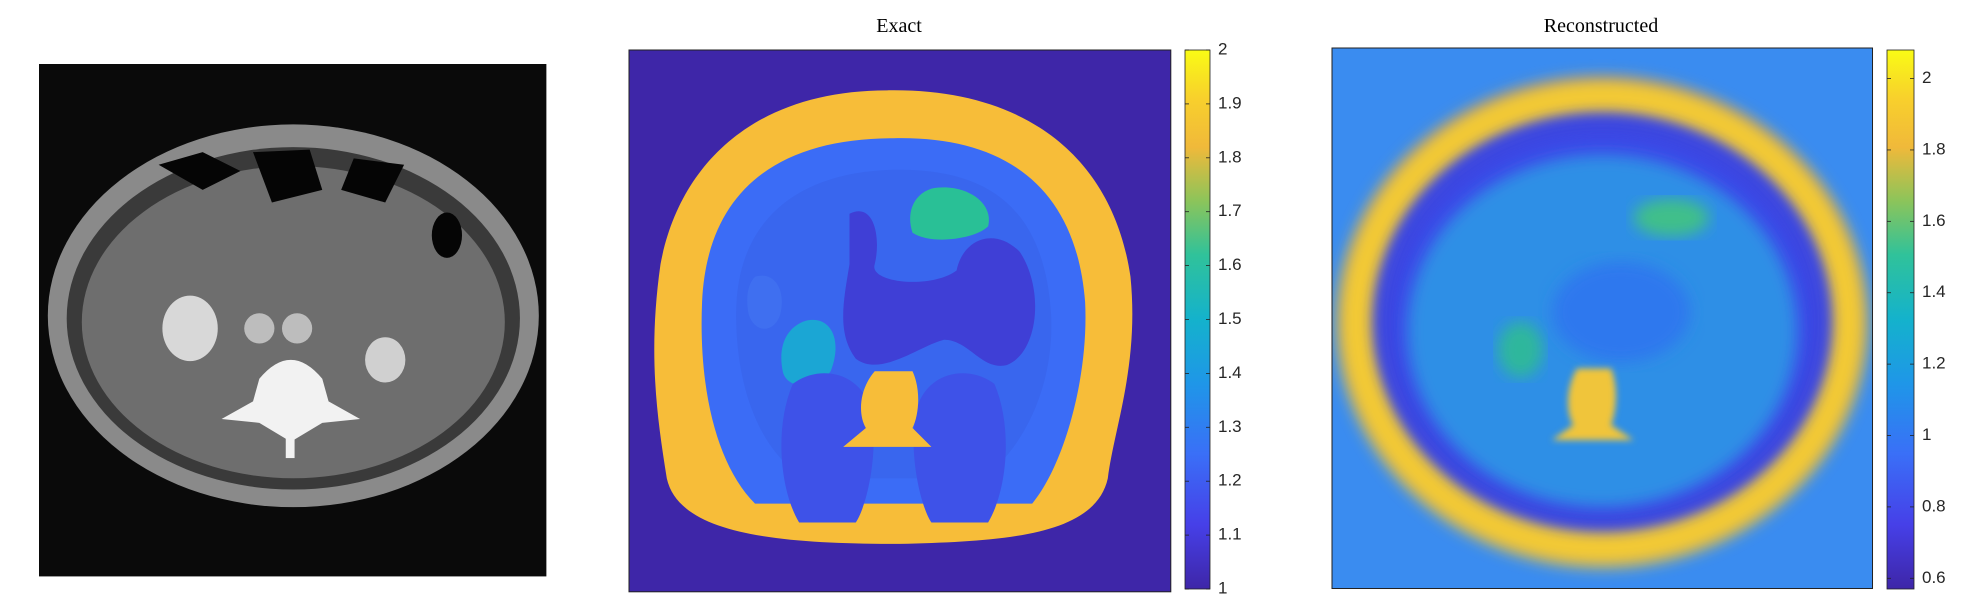 This screenshot has width=1974, height=616. Describe the element at coordinates (899, 26) in the screenshot. I see `panel-title: Exact` at that location.